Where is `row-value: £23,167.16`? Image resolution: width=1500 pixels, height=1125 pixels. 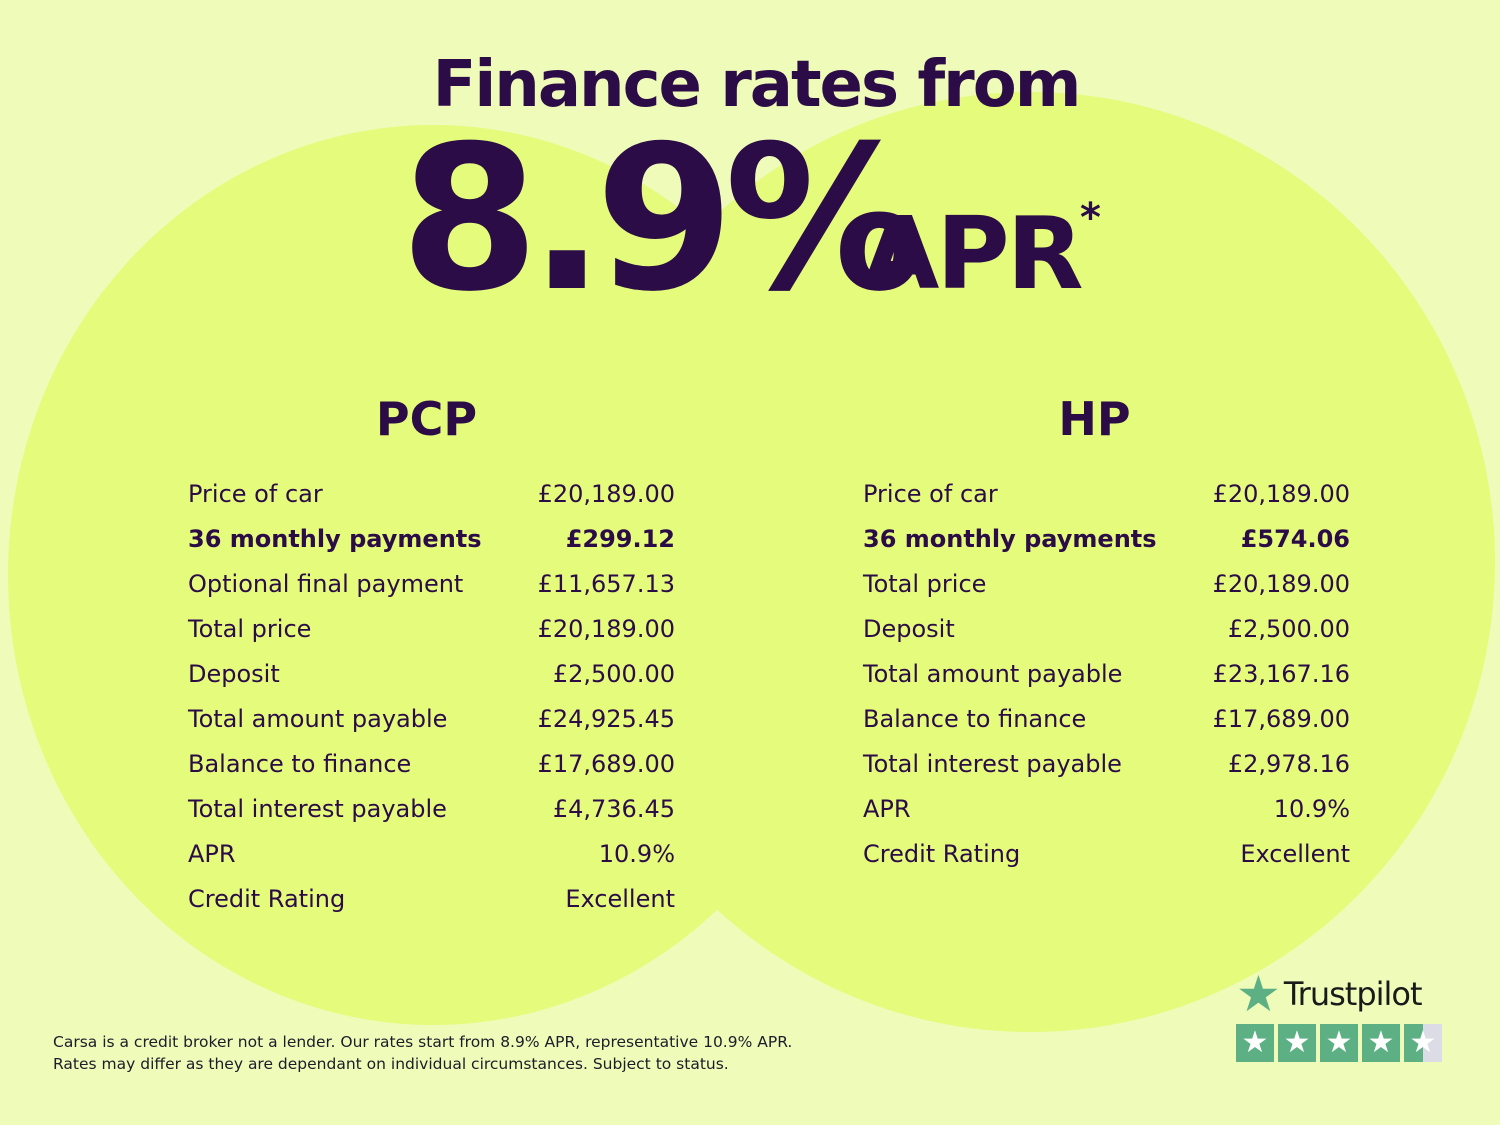
row-value: £23,167.16 is located at coordinates (1281, 674).